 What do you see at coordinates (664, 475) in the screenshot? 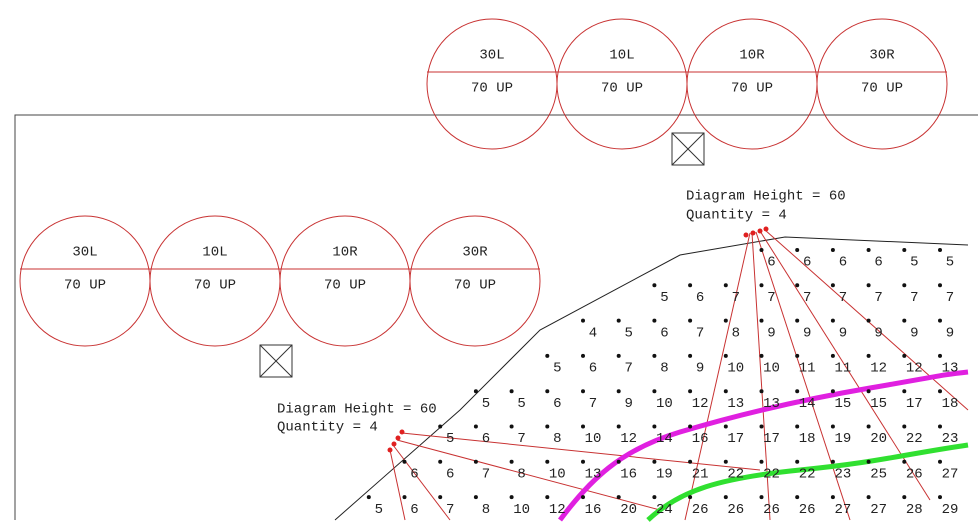
I see `grid-value: 19` at bounding box center [664, 475].